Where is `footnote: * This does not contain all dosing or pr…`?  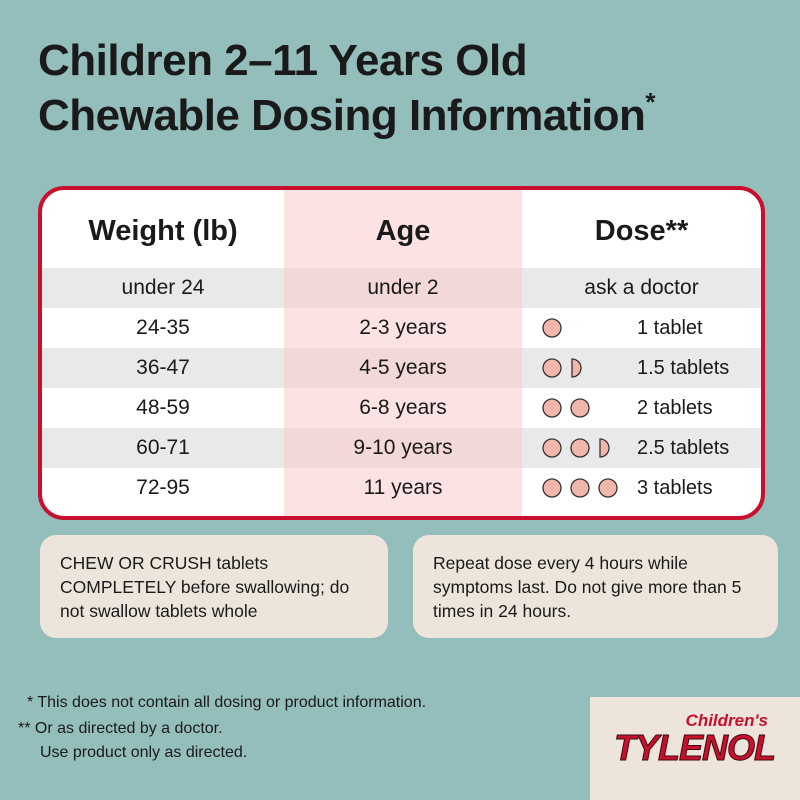
footnote: * This does not contain all dosing or pr… is located at coordinates (227, 702).